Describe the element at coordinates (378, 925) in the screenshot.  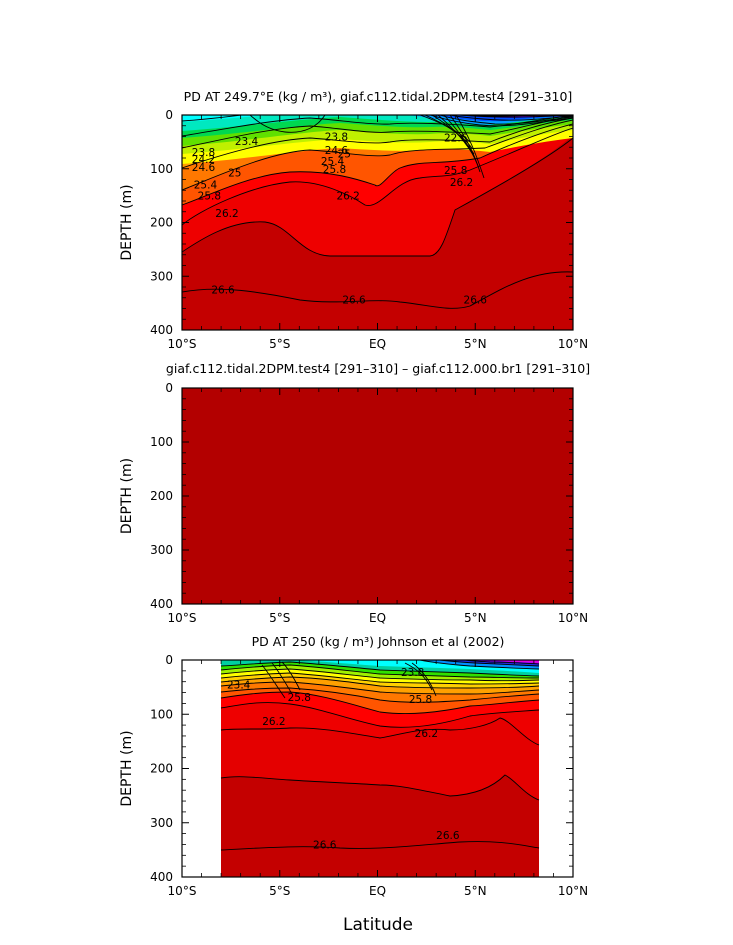
I see `x-axis-label: Latitude` at that location.